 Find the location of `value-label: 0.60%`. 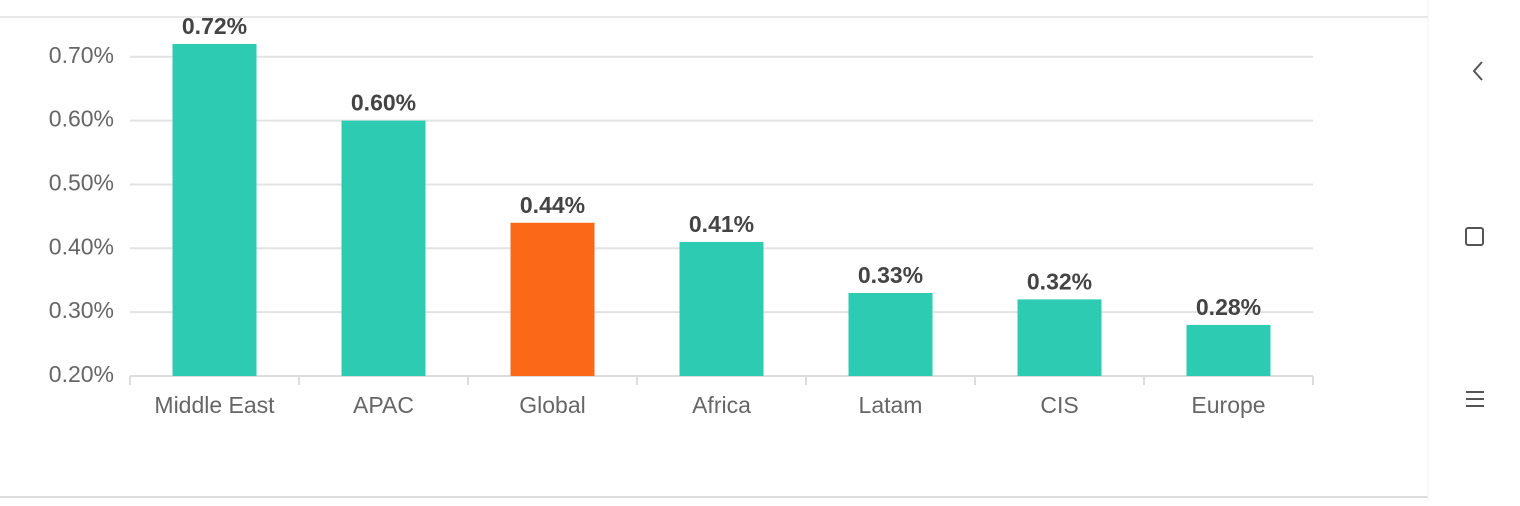

value-label: 0.60% is located at coordinates (383, 103).